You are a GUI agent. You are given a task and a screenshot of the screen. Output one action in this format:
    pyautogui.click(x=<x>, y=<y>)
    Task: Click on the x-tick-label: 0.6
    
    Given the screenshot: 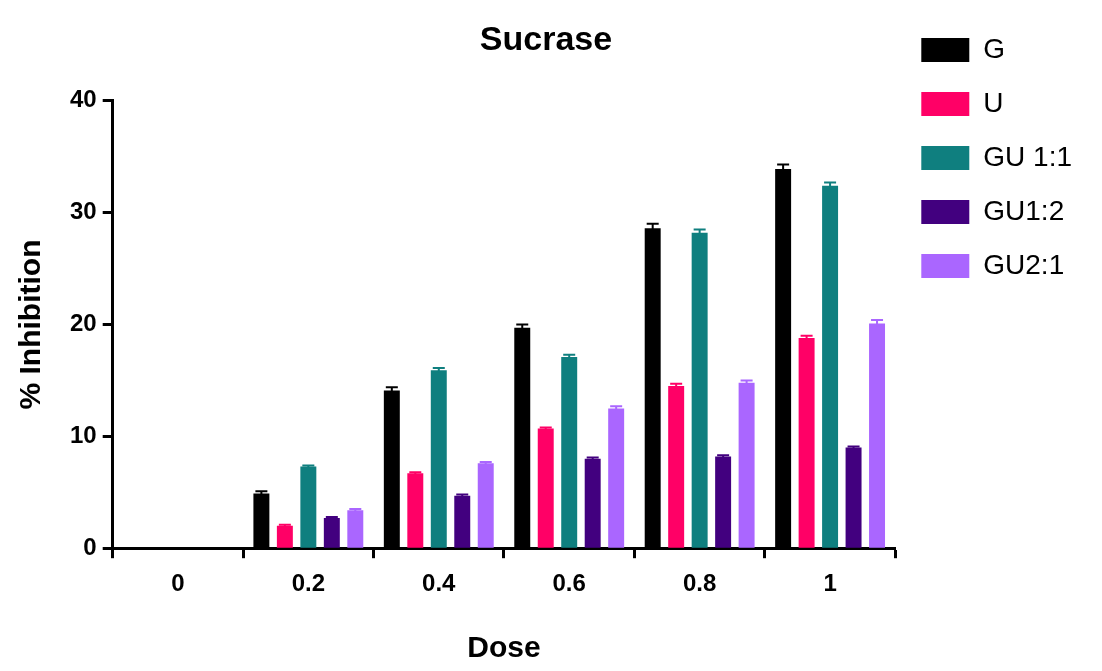 What is the action you would take?
    pyautogui.click(x=569, y=583)
    